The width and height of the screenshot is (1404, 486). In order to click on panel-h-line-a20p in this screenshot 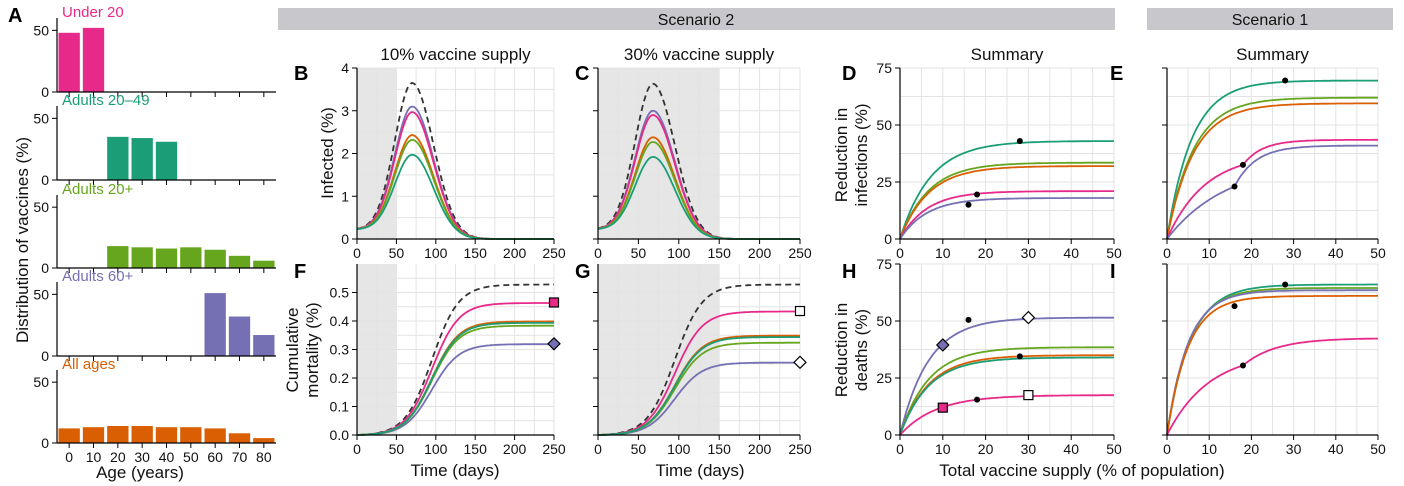, I will do `click(1006, 391)`.